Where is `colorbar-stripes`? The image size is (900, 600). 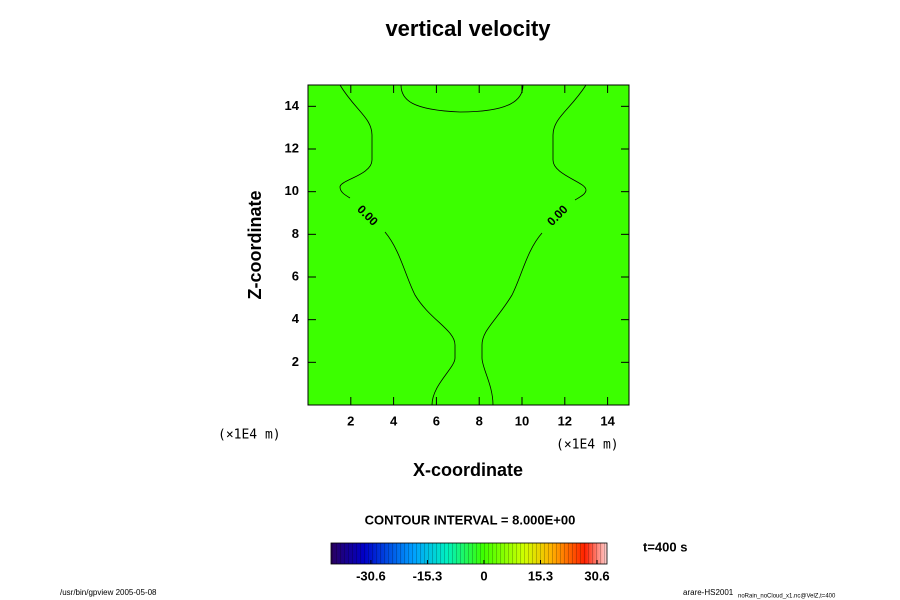 colorbar-stripes is located at coordinates (469, 553).